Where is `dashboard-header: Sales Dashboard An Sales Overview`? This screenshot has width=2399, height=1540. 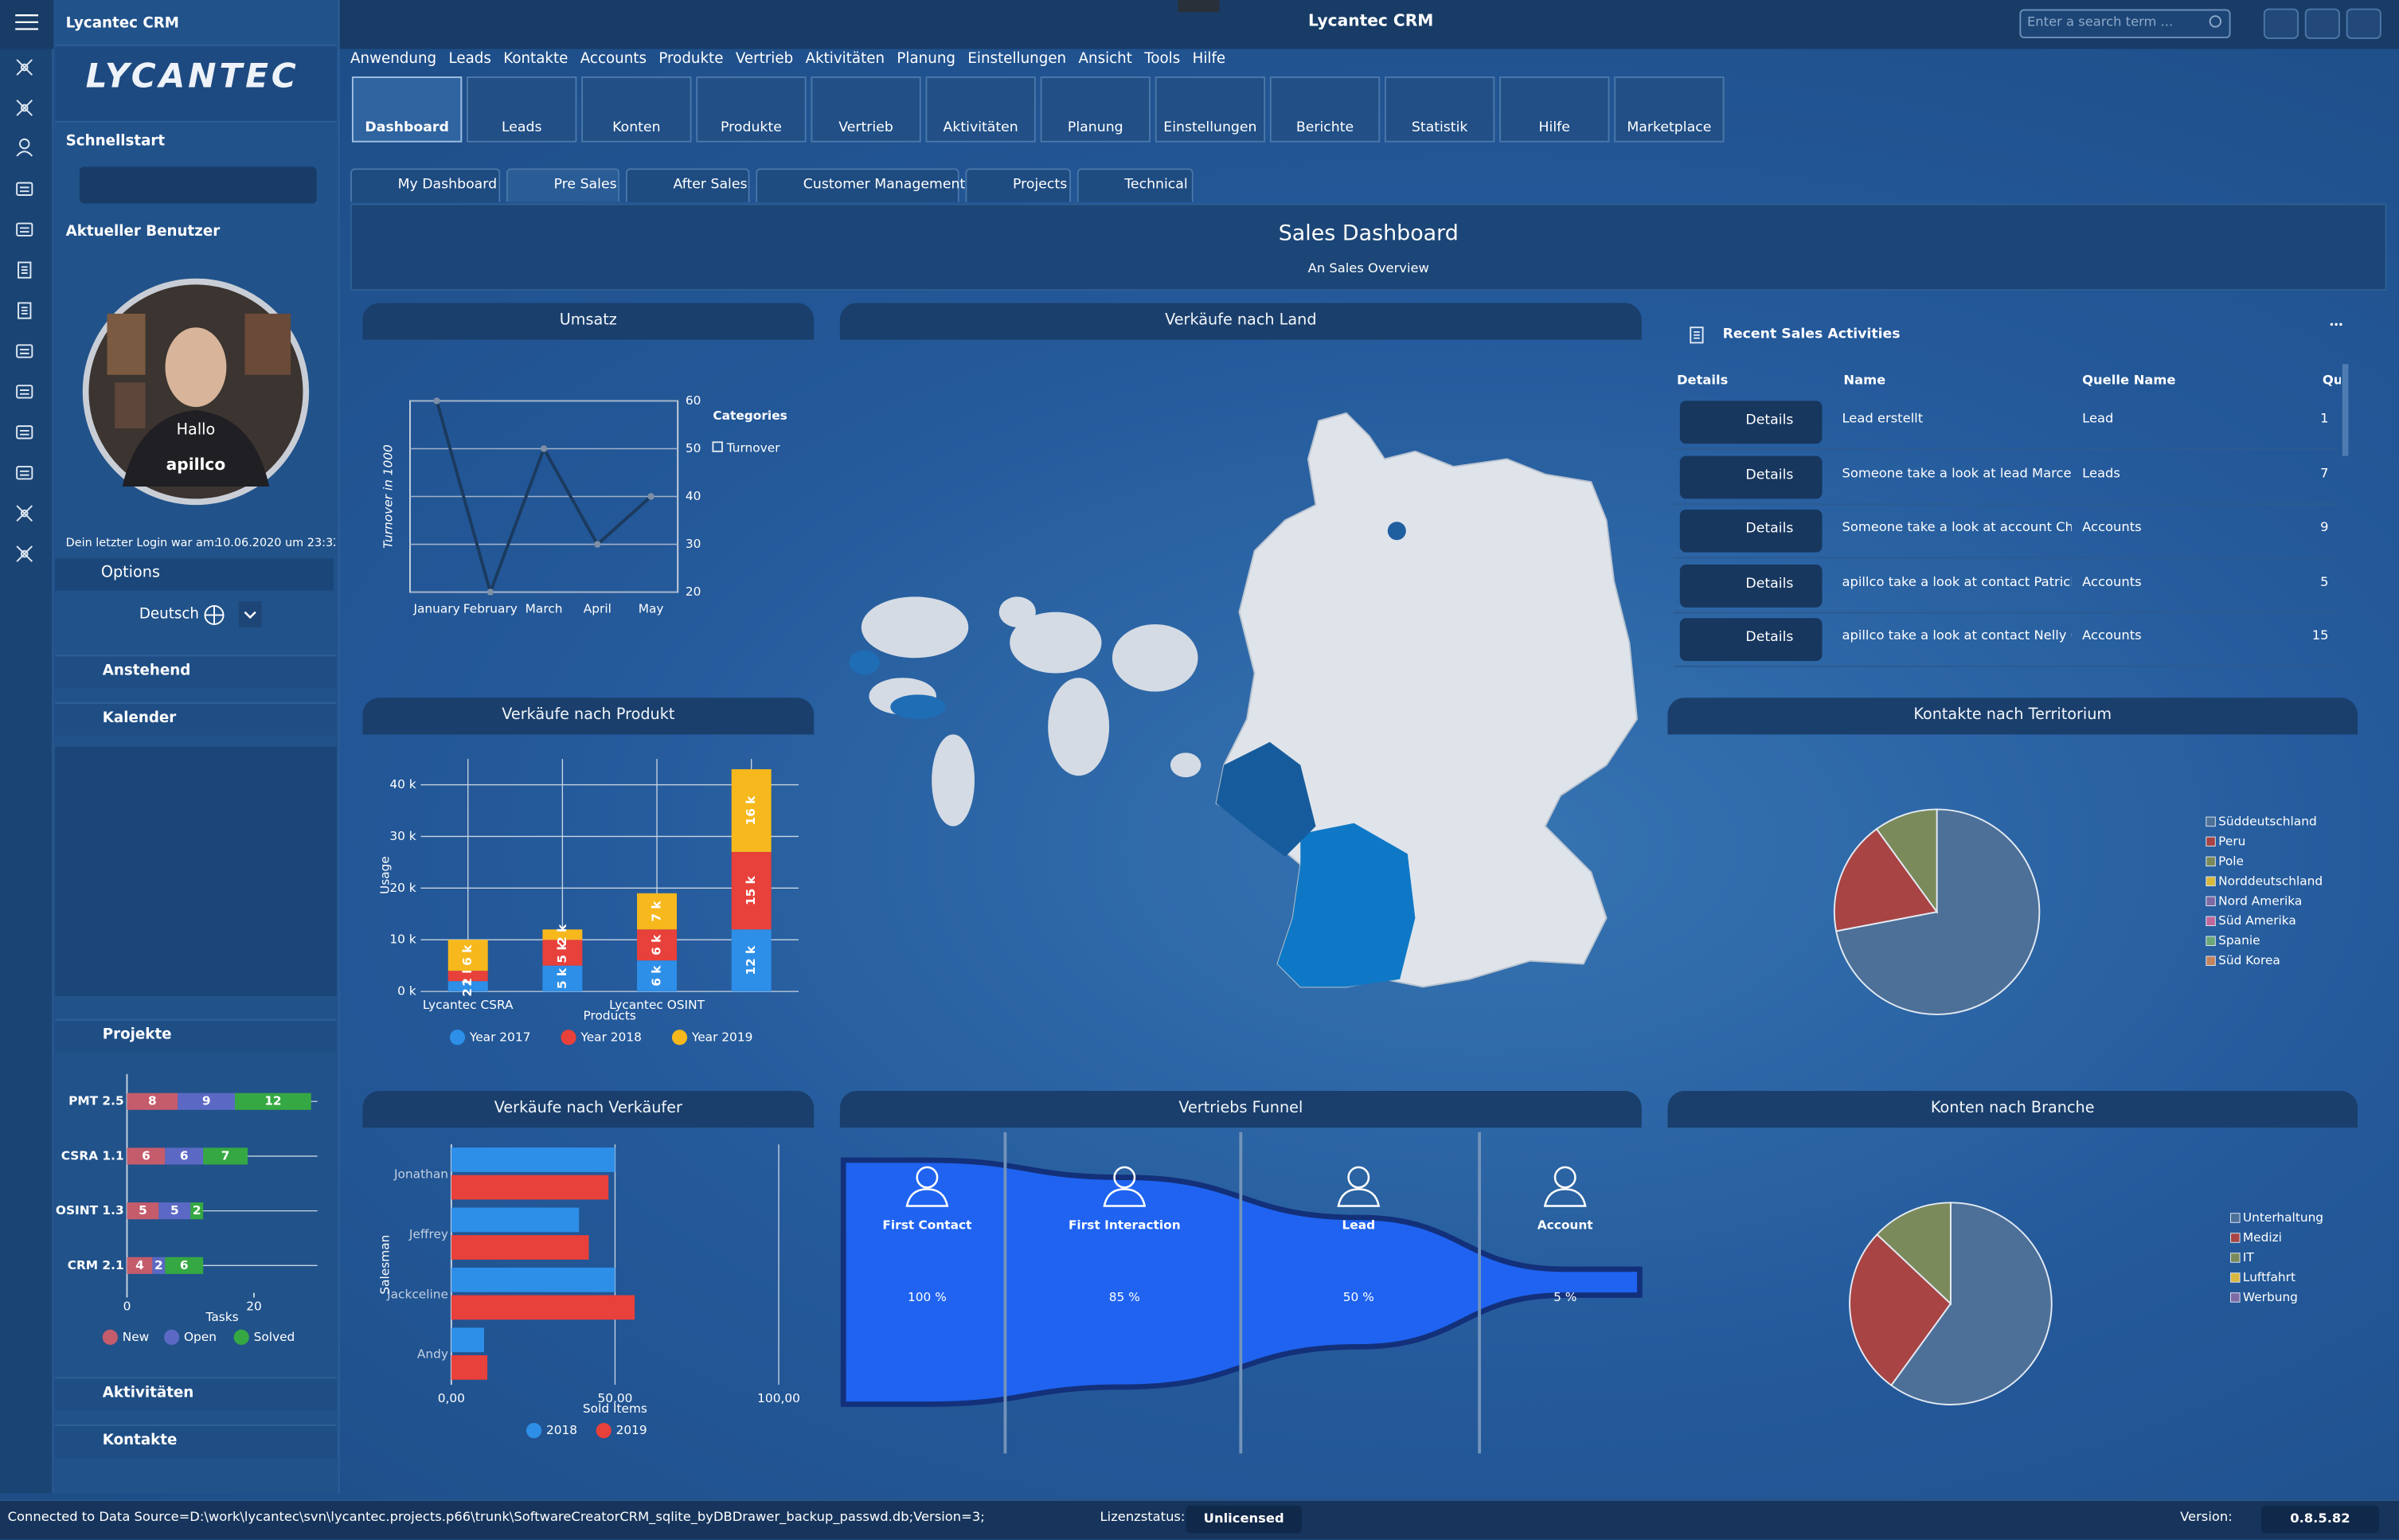 dashboard-header: Sales Dashboard An Sales Overview is located at coordinates (1368, 247).